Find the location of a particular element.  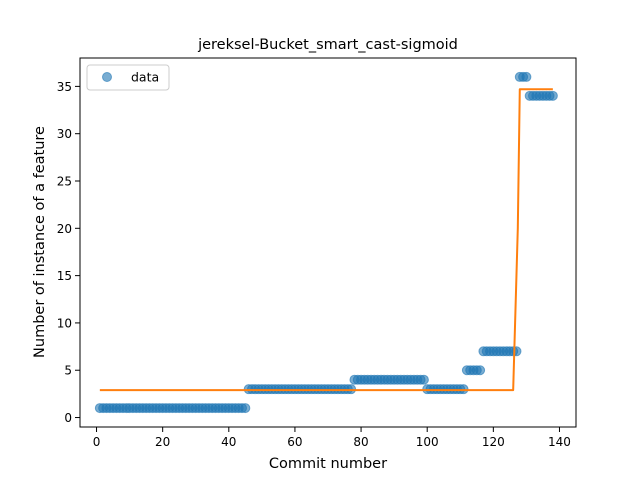

y-tick-label: 0 is located at coordinates (68, 418).